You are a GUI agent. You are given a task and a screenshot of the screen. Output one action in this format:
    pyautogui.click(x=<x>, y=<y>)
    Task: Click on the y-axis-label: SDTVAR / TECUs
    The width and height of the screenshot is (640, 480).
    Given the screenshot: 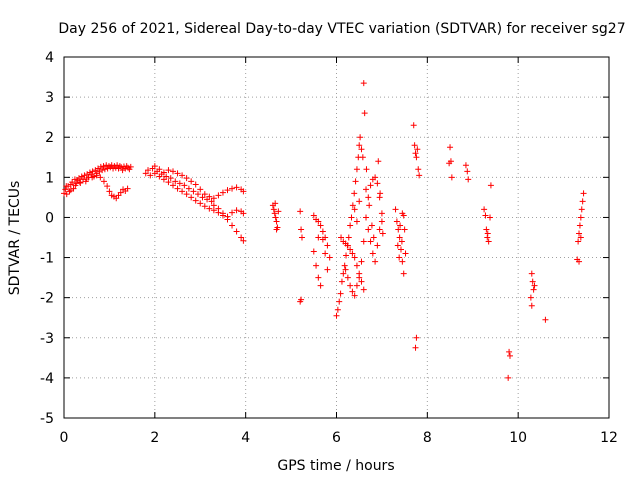 What is the action you would take?
    pyautogui.click(x=15, y=238)
    